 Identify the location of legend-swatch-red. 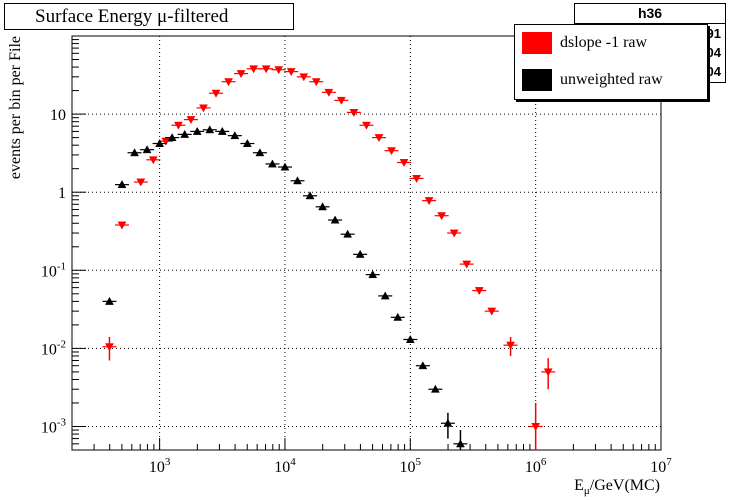
(537, 43).